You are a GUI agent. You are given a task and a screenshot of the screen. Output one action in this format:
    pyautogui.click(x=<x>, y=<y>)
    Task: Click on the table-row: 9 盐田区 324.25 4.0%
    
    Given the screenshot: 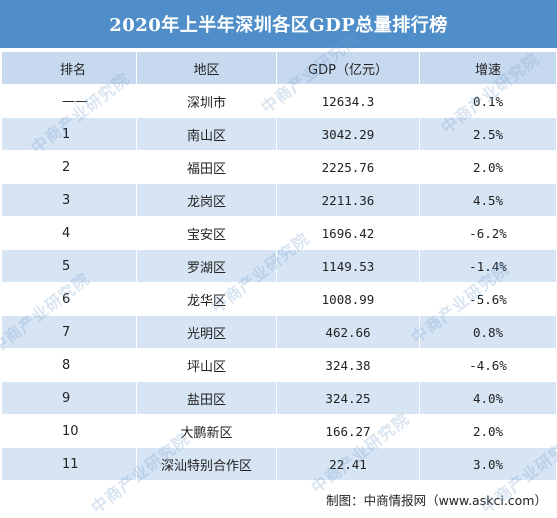 What is the action you would take?
    pyautogui.click(x=279, y=398)
    